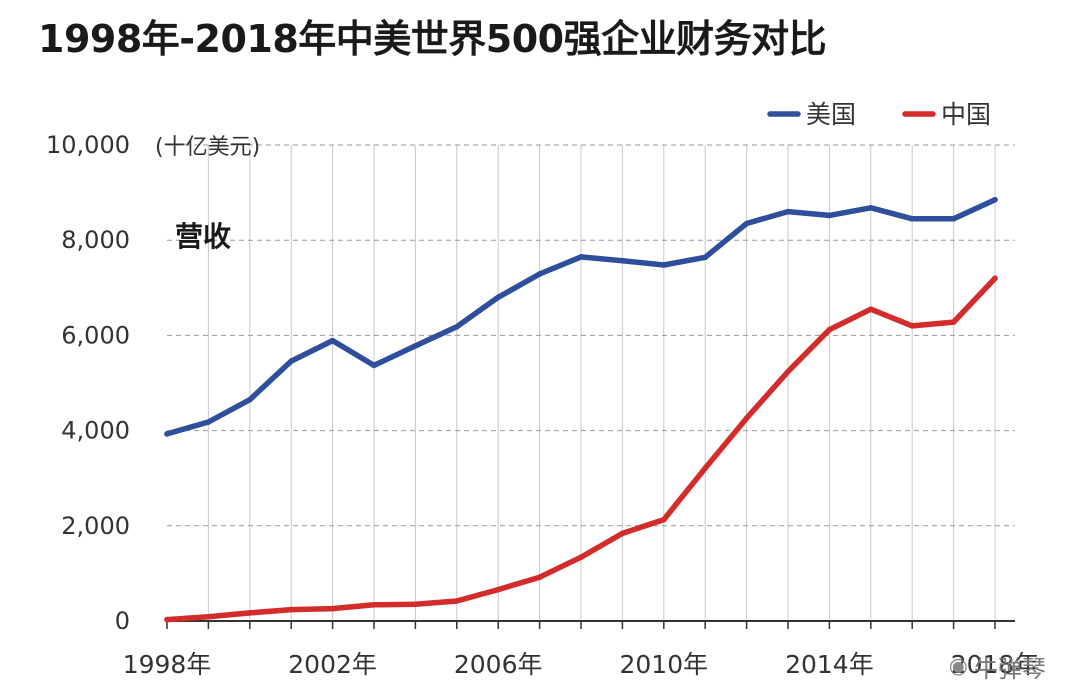 This screenshot has height=698, width=1080. I want to click on x-tick-label: 2006年, so click(498, 664).